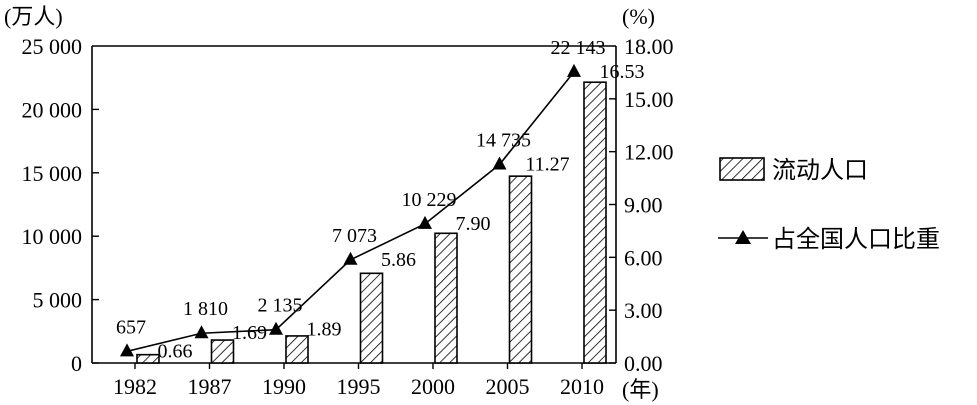 This screenshot has width=977, height=405. I want to click on bar-value-label: 7 073, so click(354, 236).